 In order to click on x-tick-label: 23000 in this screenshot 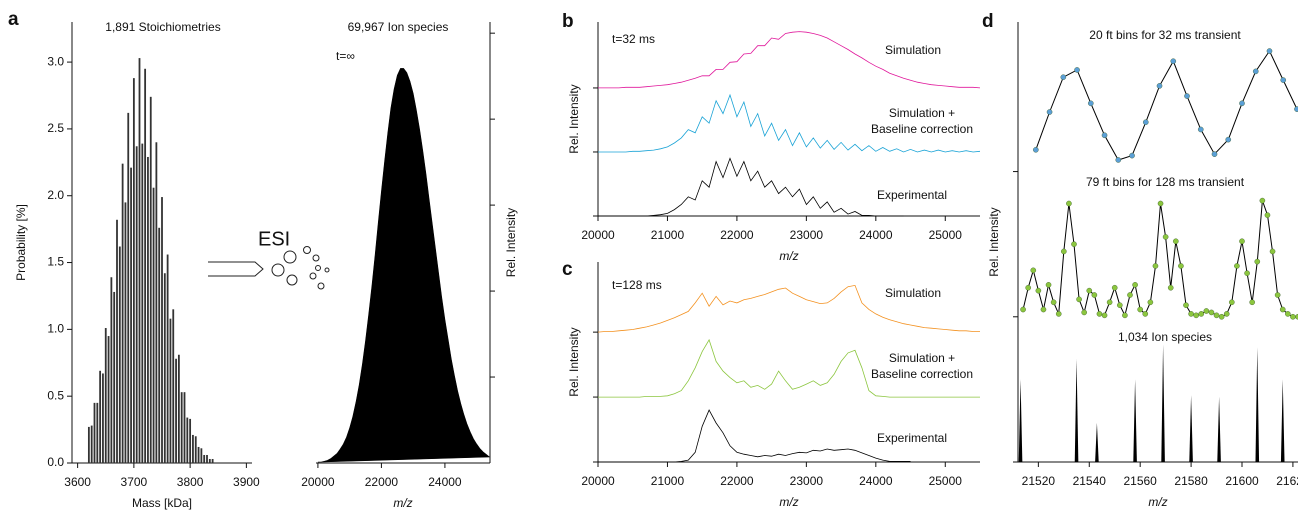, I will do `click(807, 481)`.